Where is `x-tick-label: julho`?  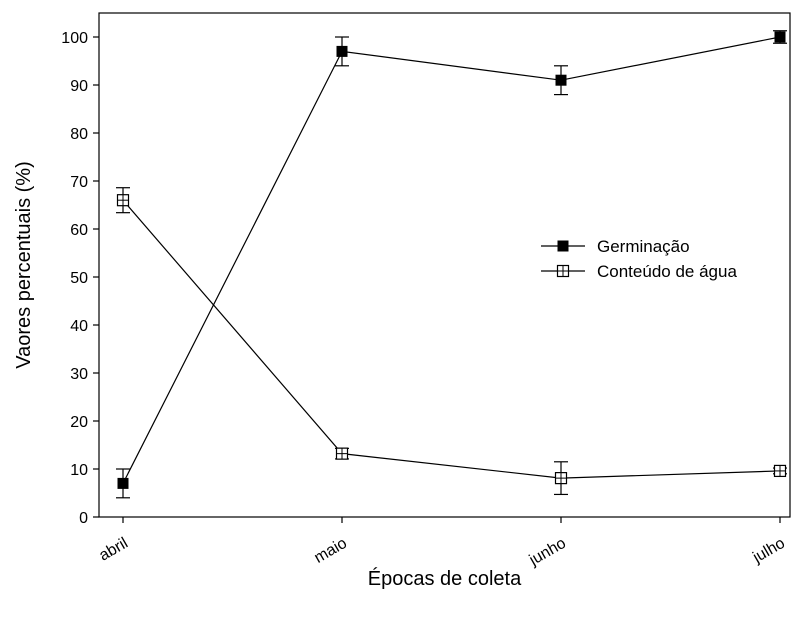 x-tick-label: julho is located at coordinates (768, 551).